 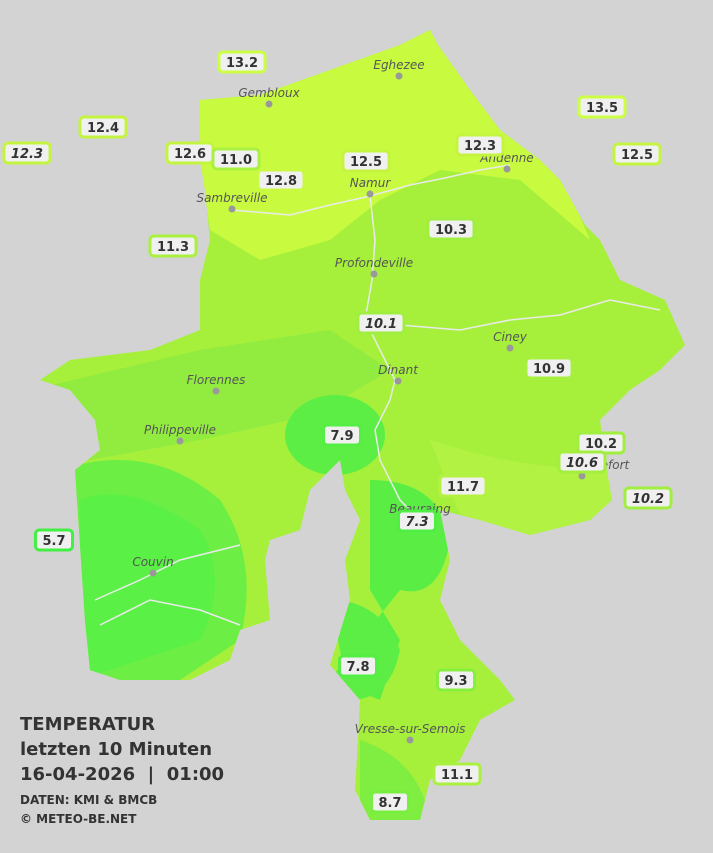 I want to click on reading-value: 12.6, so click(x=190, y=154).